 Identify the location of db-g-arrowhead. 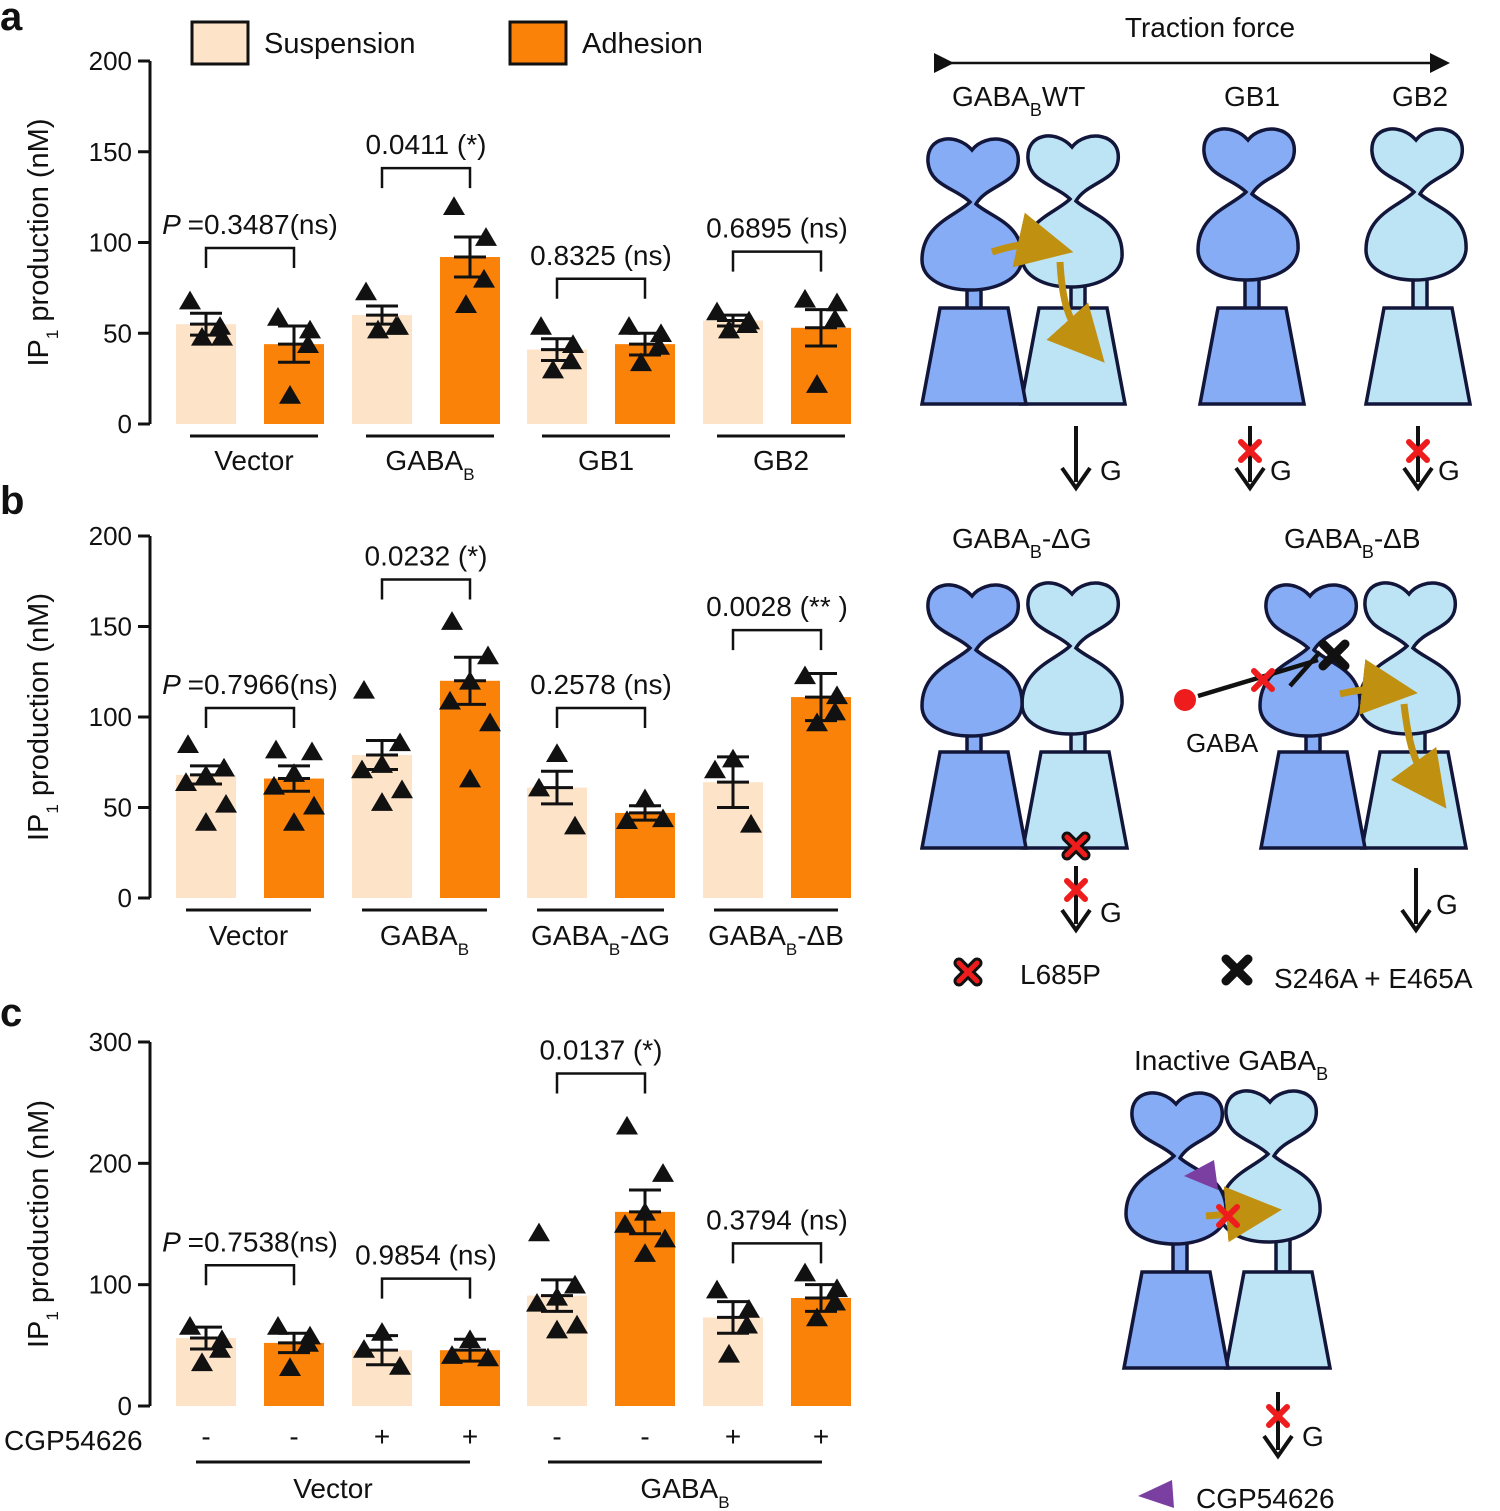
(1416, 921).